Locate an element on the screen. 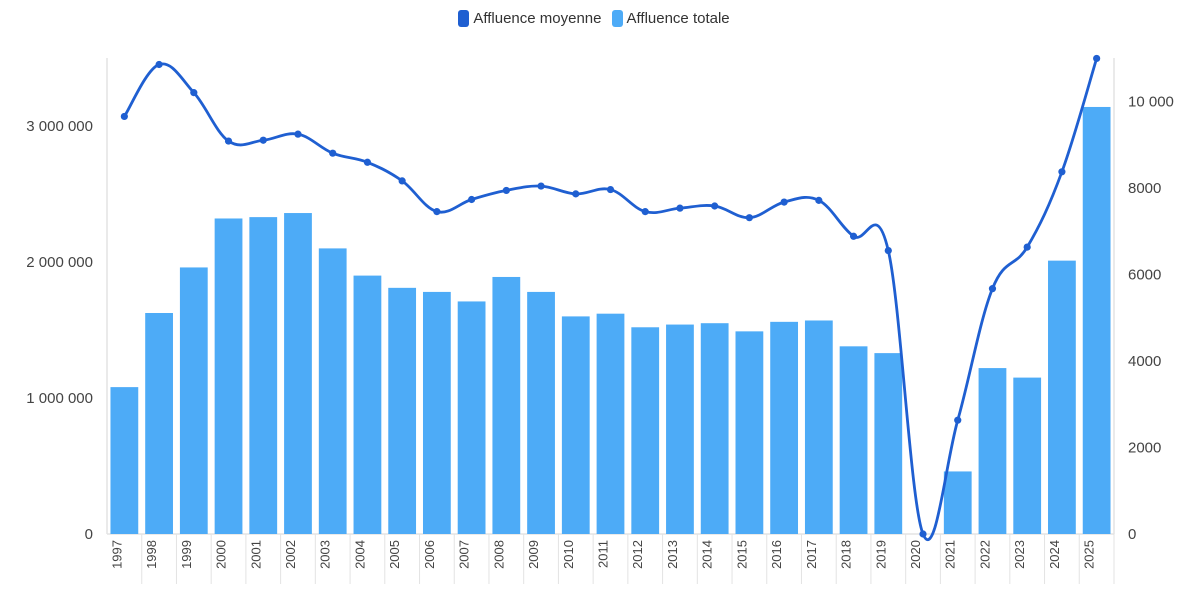 The width and height of the screenshot is (1188, 596). x-tick-label: 2008 is located at coordinates (498, 554).